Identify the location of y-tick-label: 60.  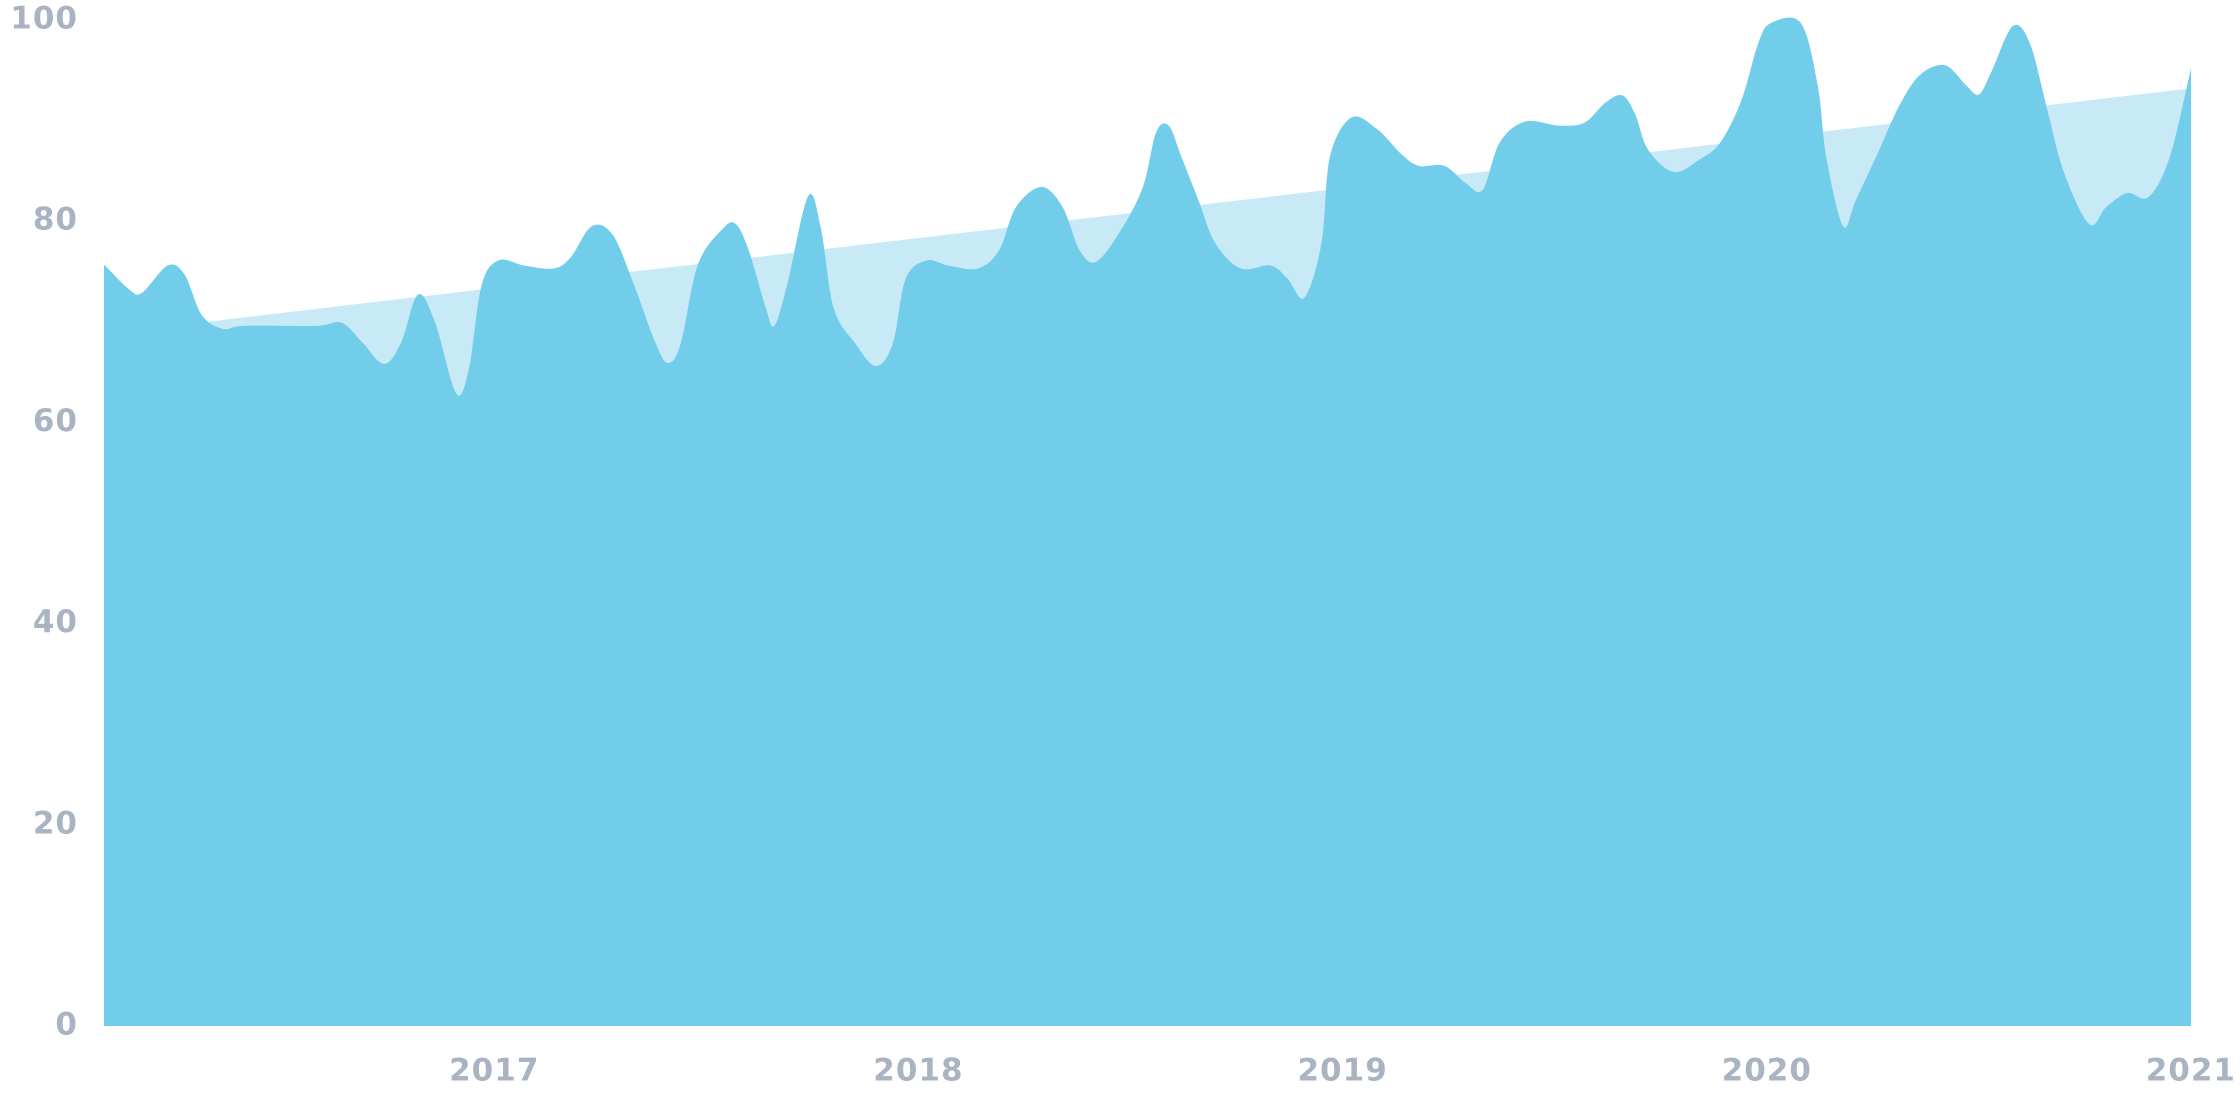
(55, 421).